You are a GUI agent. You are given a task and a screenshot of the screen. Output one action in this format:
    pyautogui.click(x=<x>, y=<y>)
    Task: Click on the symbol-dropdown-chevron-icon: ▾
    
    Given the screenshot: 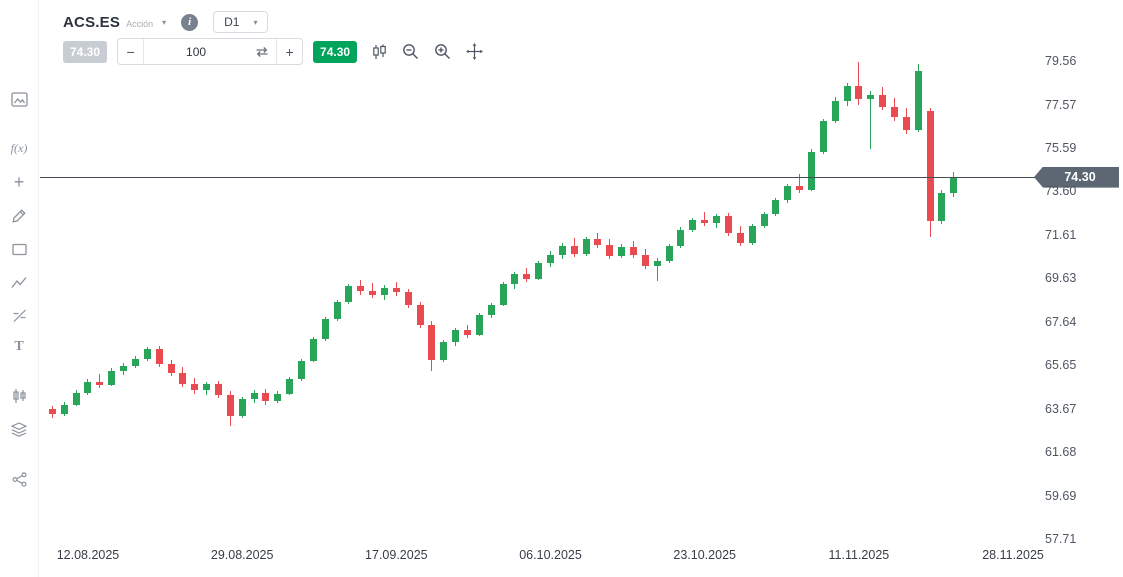 What is the action you would take?
    pyautogui.click(x=164, y=22)
    